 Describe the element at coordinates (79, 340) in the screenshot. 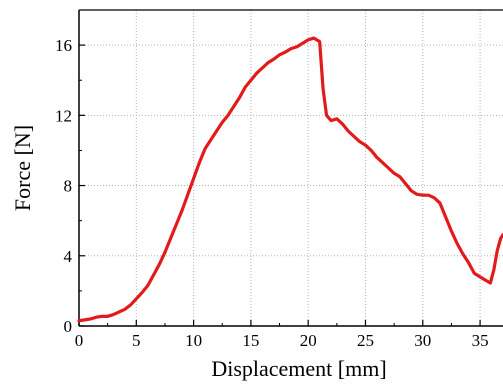

I see `x-tick-label: 0` at that location.